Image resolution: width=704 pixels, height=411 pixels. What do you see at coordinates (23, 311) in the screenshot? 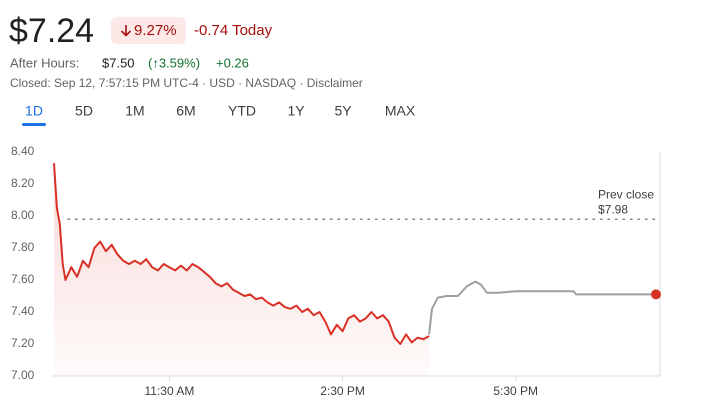
I see `y-tick-label: 7.40` at bounding box center [23, 311].